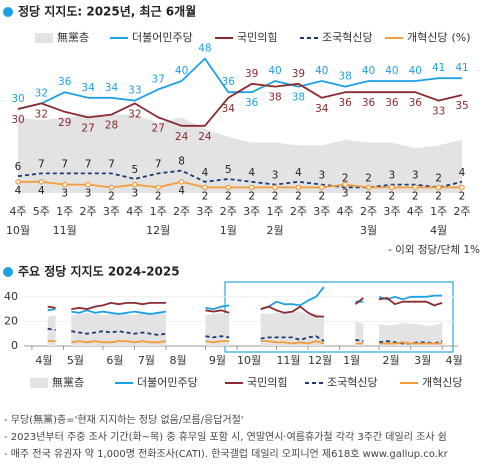 This screenshot has height=466, width=486. I want to click on x-tick-label: 8월, so click(177, 360).